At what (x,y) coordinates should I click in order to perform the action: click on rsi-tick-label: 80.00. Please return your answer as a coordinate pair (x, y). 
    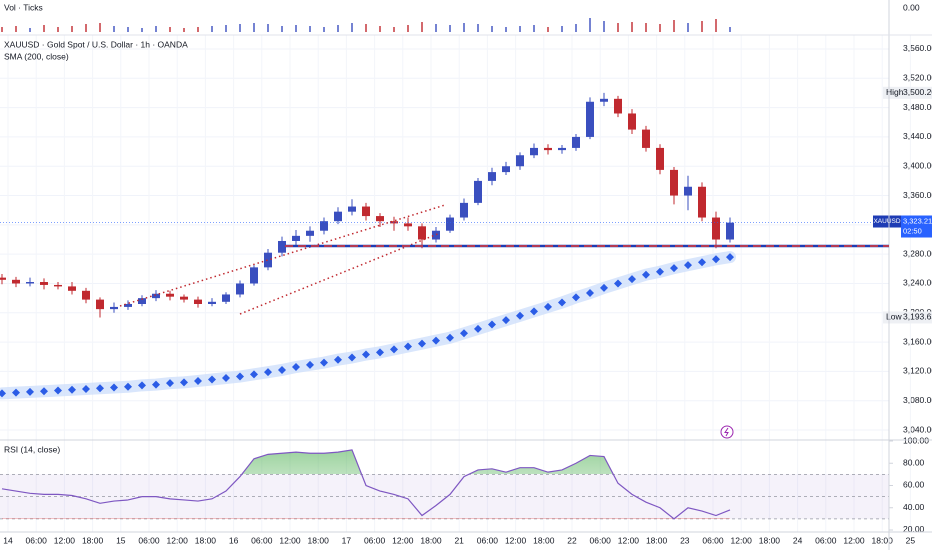
    Looking at the image, I should click on (914, 463).